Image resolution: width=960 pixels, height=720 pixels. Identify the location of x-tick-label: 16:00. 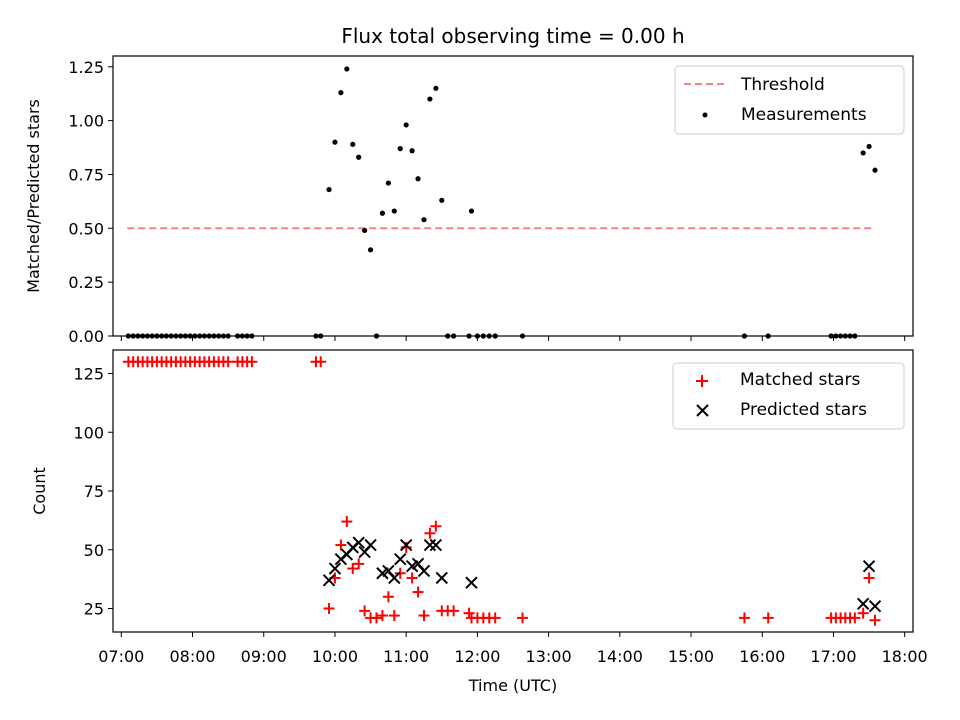
(762, 656).